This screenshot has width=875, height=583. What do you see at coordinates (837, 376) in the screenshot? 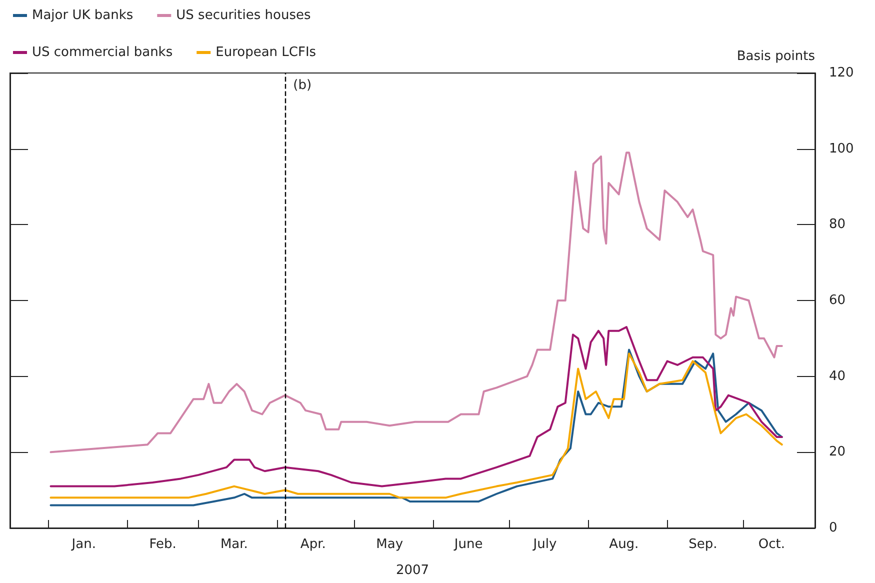
I see `y-tick-label: 40` at bounding box center [837, 376].